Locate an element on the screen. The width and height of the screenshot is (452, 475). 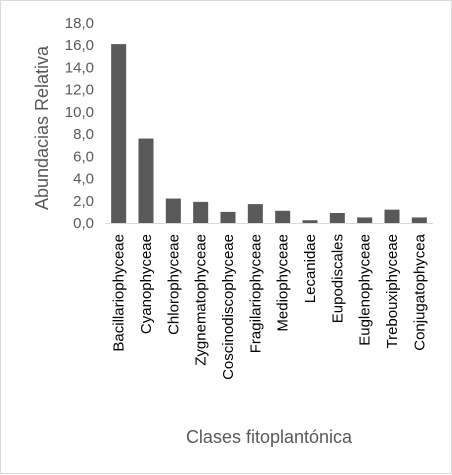
x-tick-label: Coscinodiscophyceae is located at coordinates (228, 307).